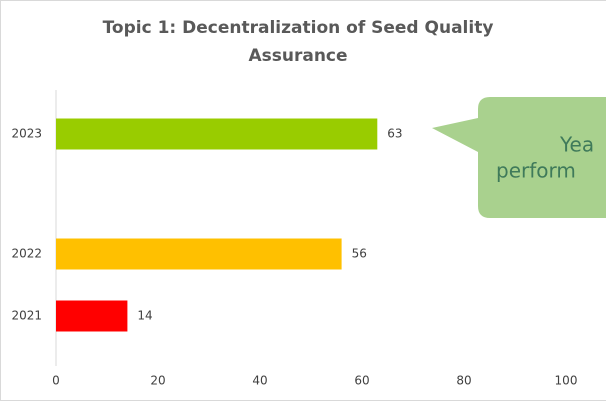 The height and width of the screenshot is (401, 606). Describe the element at coordinates (463, 381) in the screenshot. I see `x-tick-label: 80` at that location.